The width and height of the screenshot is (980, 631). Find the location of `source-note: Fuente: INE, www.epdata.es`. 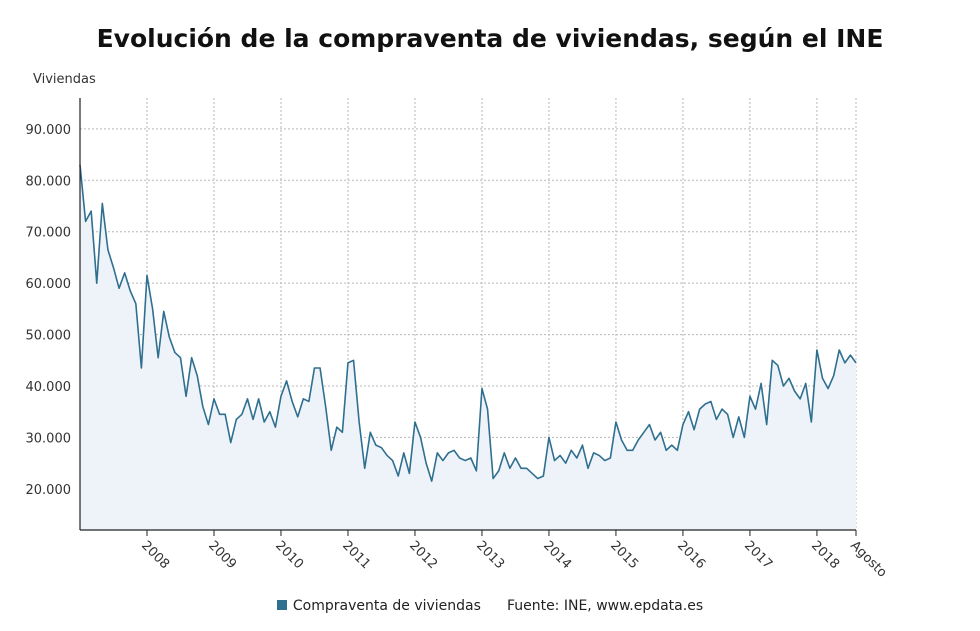

source-note: Fuente: INE, www.epdata.es is located at coordinates (605, 606).